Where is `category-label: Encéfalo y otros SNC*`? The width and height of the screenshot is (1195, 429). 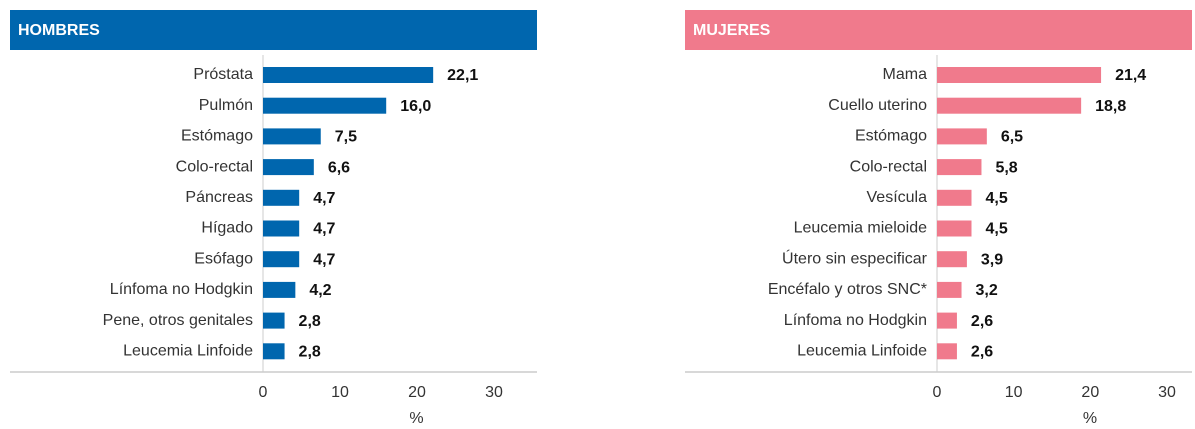
category-label: Encéfalo y otros SNC* is located at coordinates (847, 289).